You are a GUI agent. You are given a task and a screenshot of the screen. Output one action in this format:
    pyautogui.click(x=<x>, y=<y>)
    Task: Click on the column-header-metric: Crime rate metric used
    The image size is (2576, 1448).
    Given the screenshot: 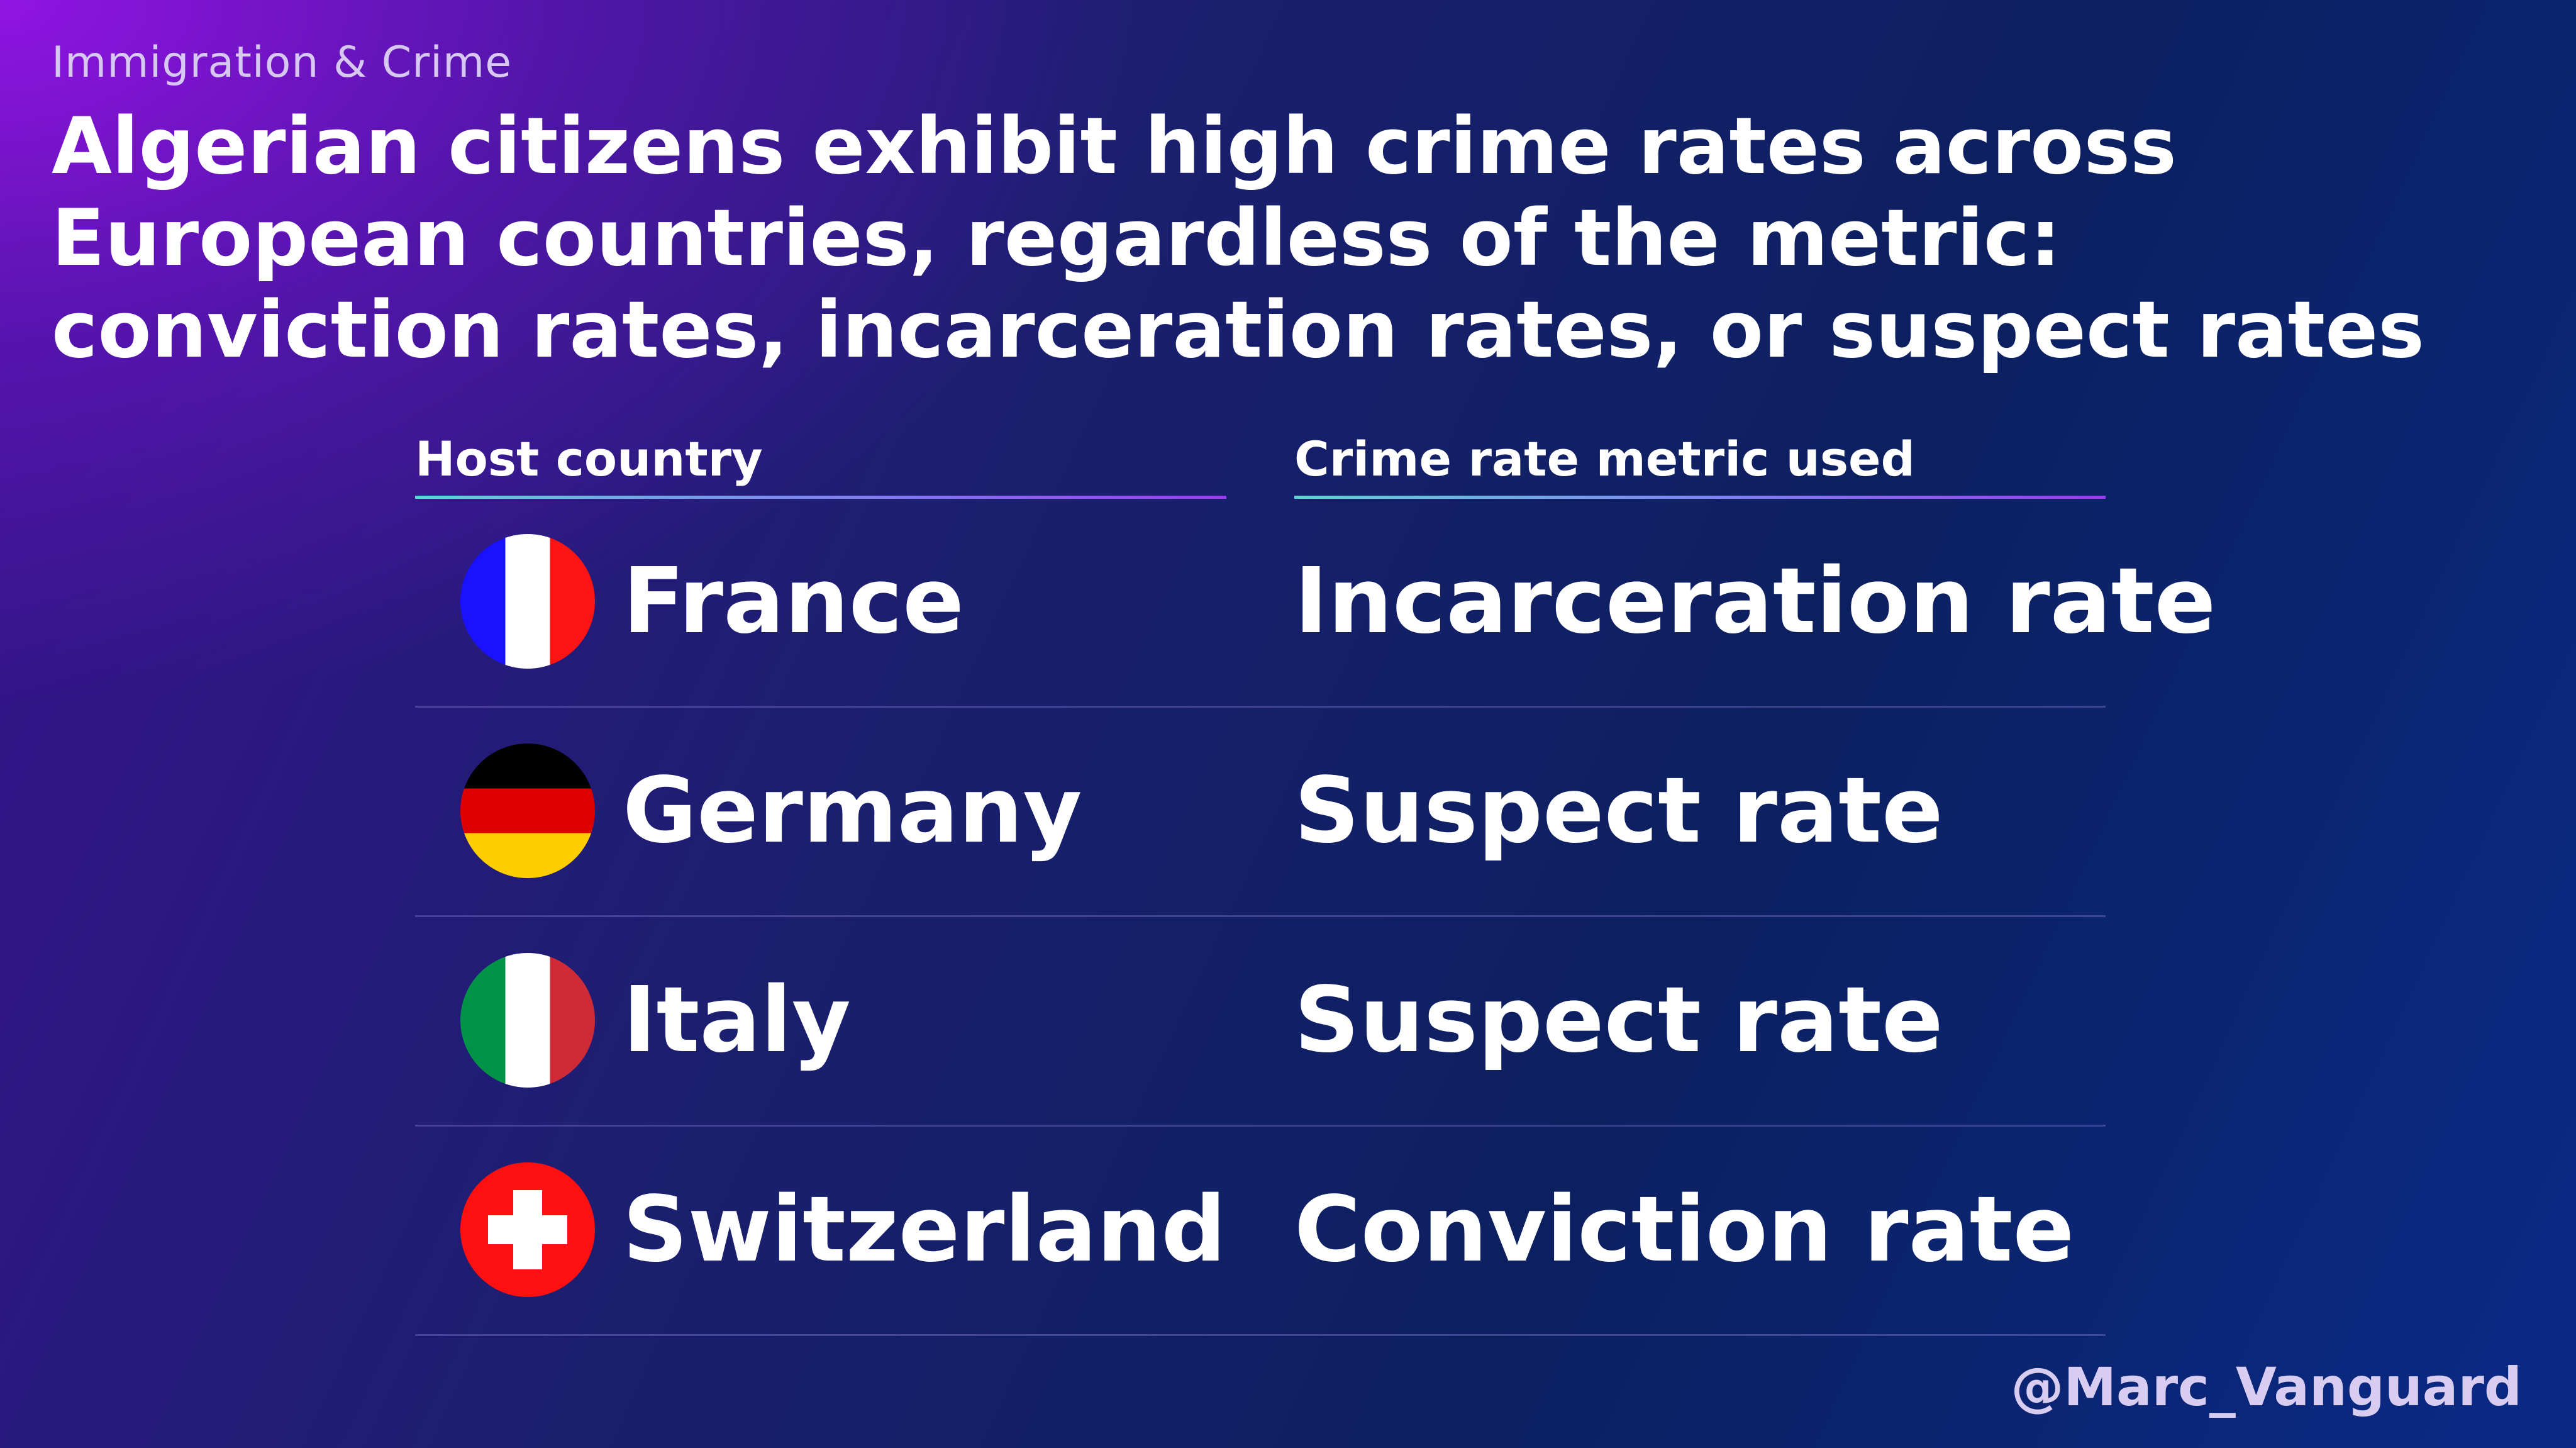 What is the action you would take?
    pyautogui.click(x=1700, y=463)
    